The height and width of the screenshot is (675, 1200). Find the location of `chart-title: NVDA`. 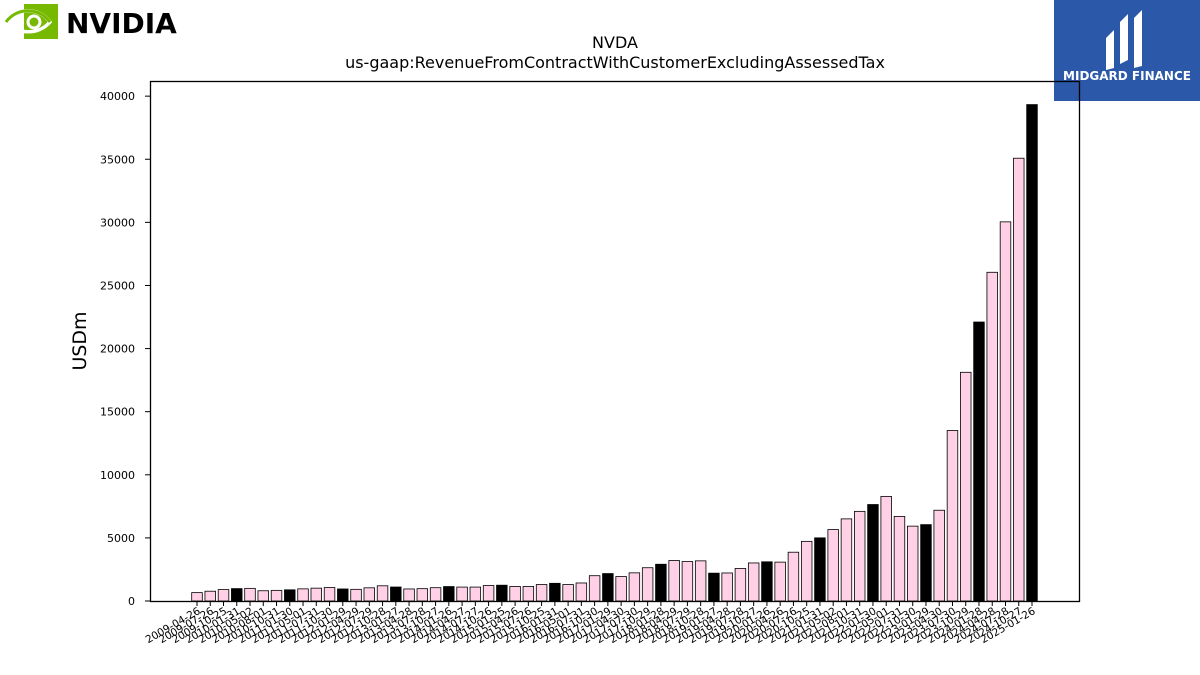

chart-title: NVDA is located at coordinates (615, 42).